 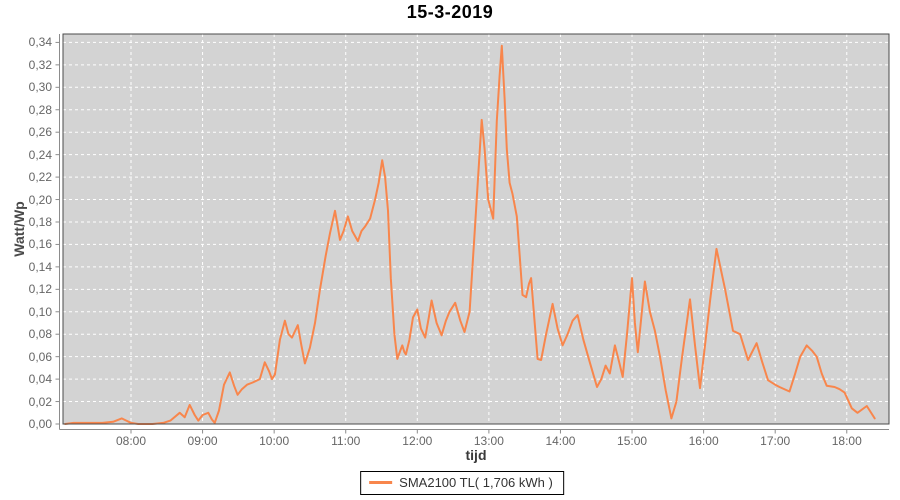 I want to click on y-tick-label: 0,16, so click(x=40, y=244).